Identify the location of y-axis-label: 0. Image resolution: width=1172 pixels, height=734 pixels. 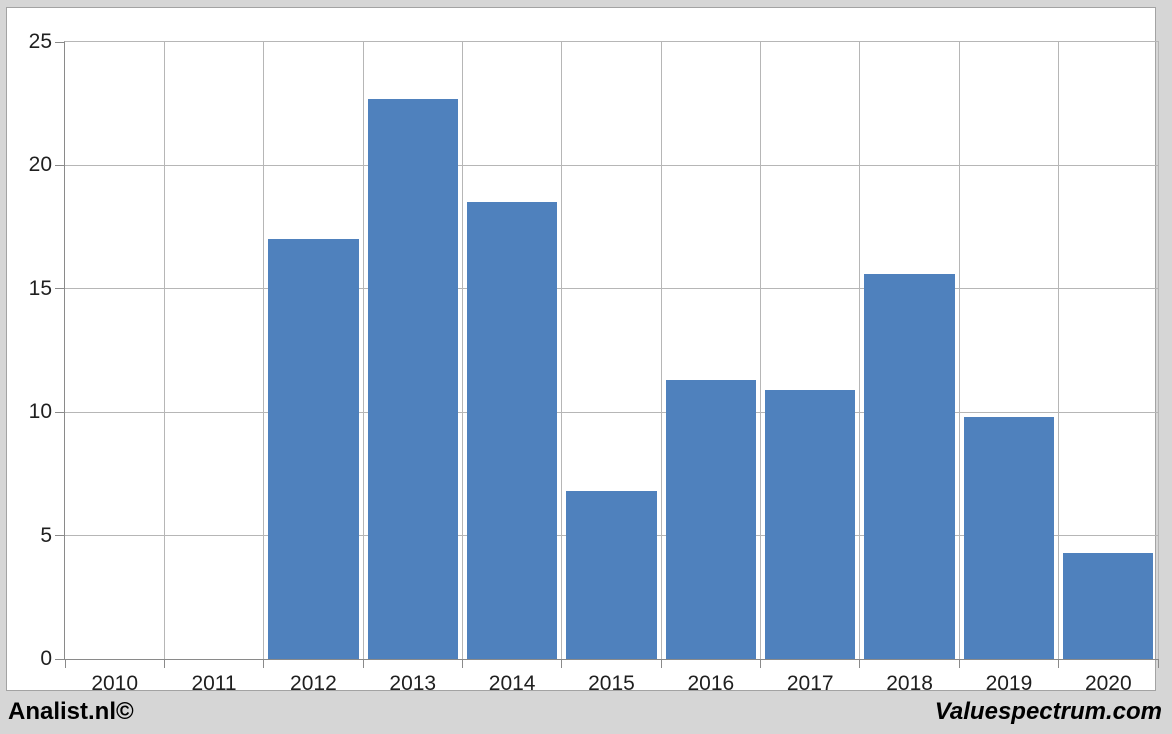
(46, 658).